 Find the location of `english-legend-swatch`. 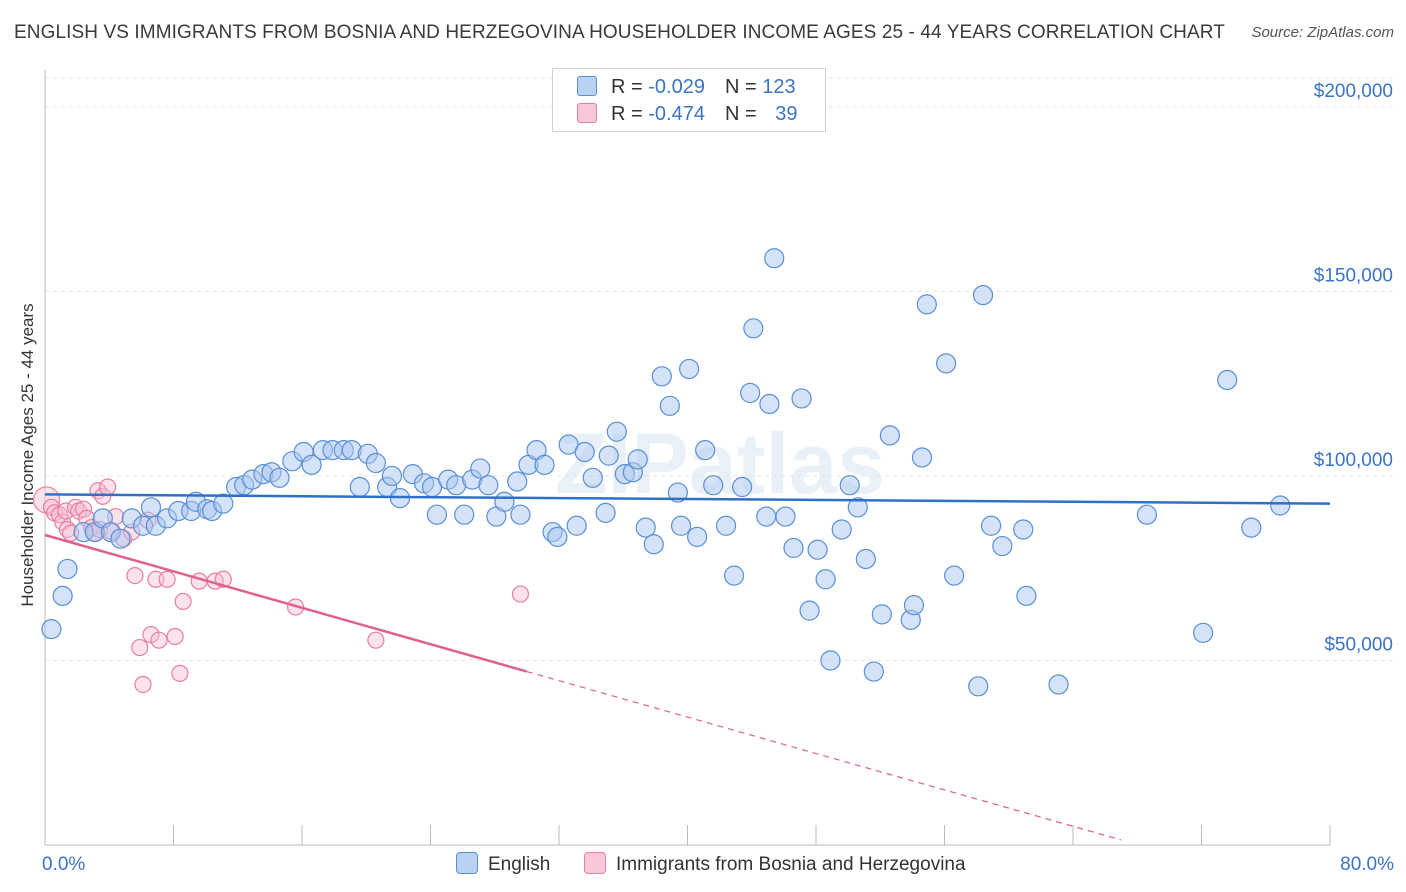

english-legend-swatch is located at coordinates (467, 863).